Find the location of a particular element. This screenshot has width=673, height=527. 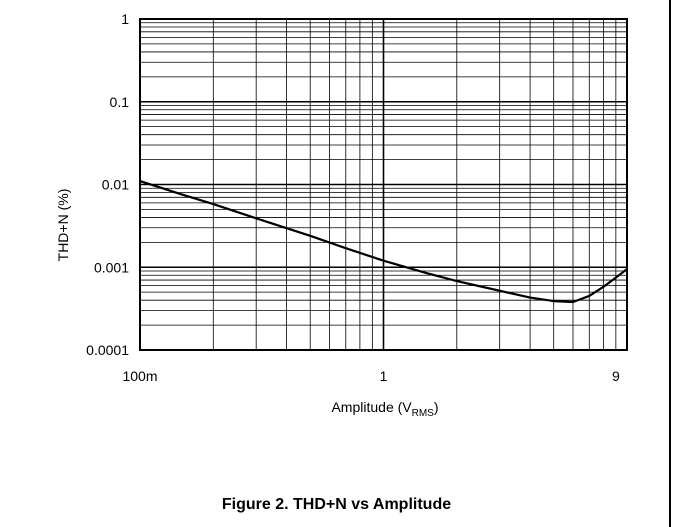

x-axis-label: Amplitude (VRMS) is located at coordinates (384, 409).